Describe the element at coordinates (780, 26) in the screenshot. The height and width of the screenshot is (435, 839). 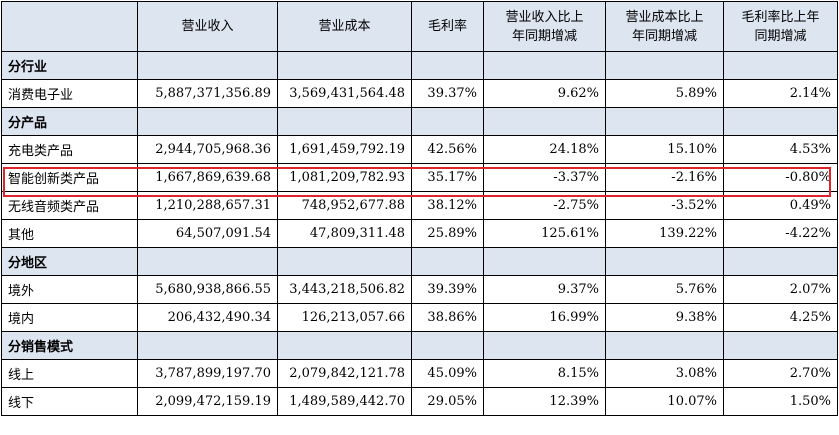
I see `header-margin-yoy: 毛利率比上年 同期增减` at that location.